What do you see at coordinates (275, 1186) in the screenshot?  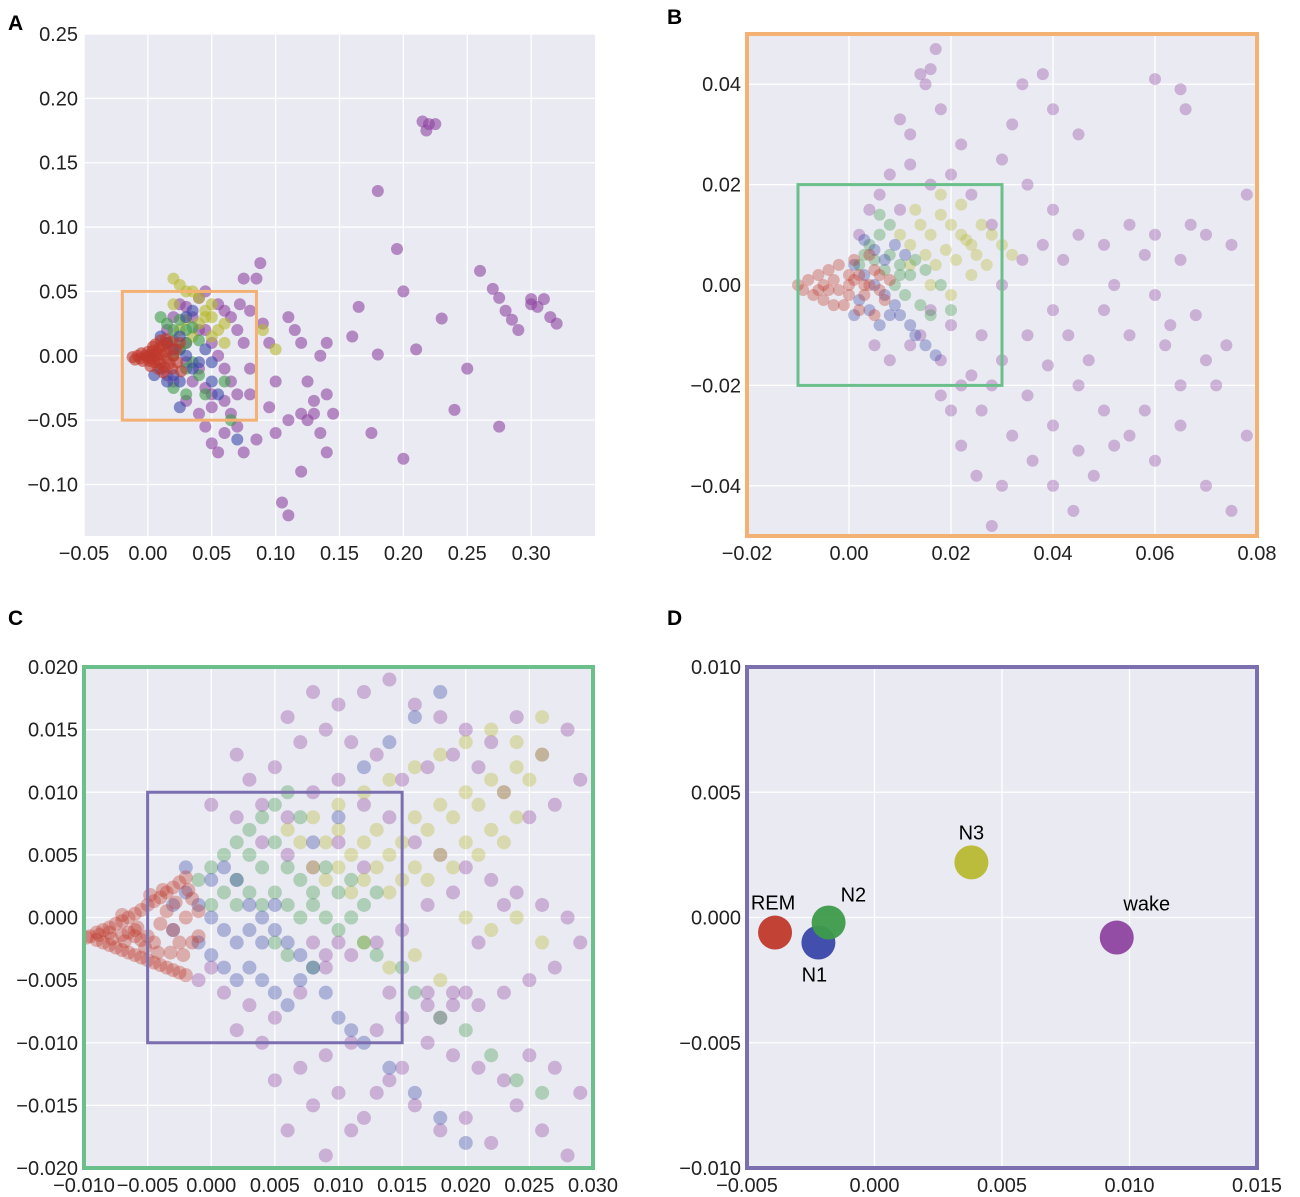 I see `x-tick-label: 0.005` at bounding box center [275, 1186].